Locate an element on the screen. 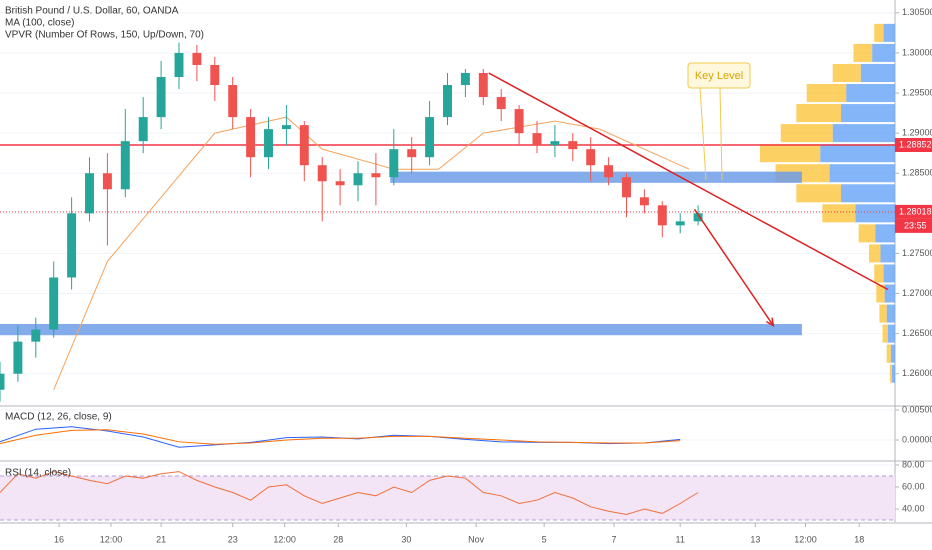 The height and width of the screenshot is (550, 932). y-tick-label: 1.30000 is located at coordinates (917, 52).